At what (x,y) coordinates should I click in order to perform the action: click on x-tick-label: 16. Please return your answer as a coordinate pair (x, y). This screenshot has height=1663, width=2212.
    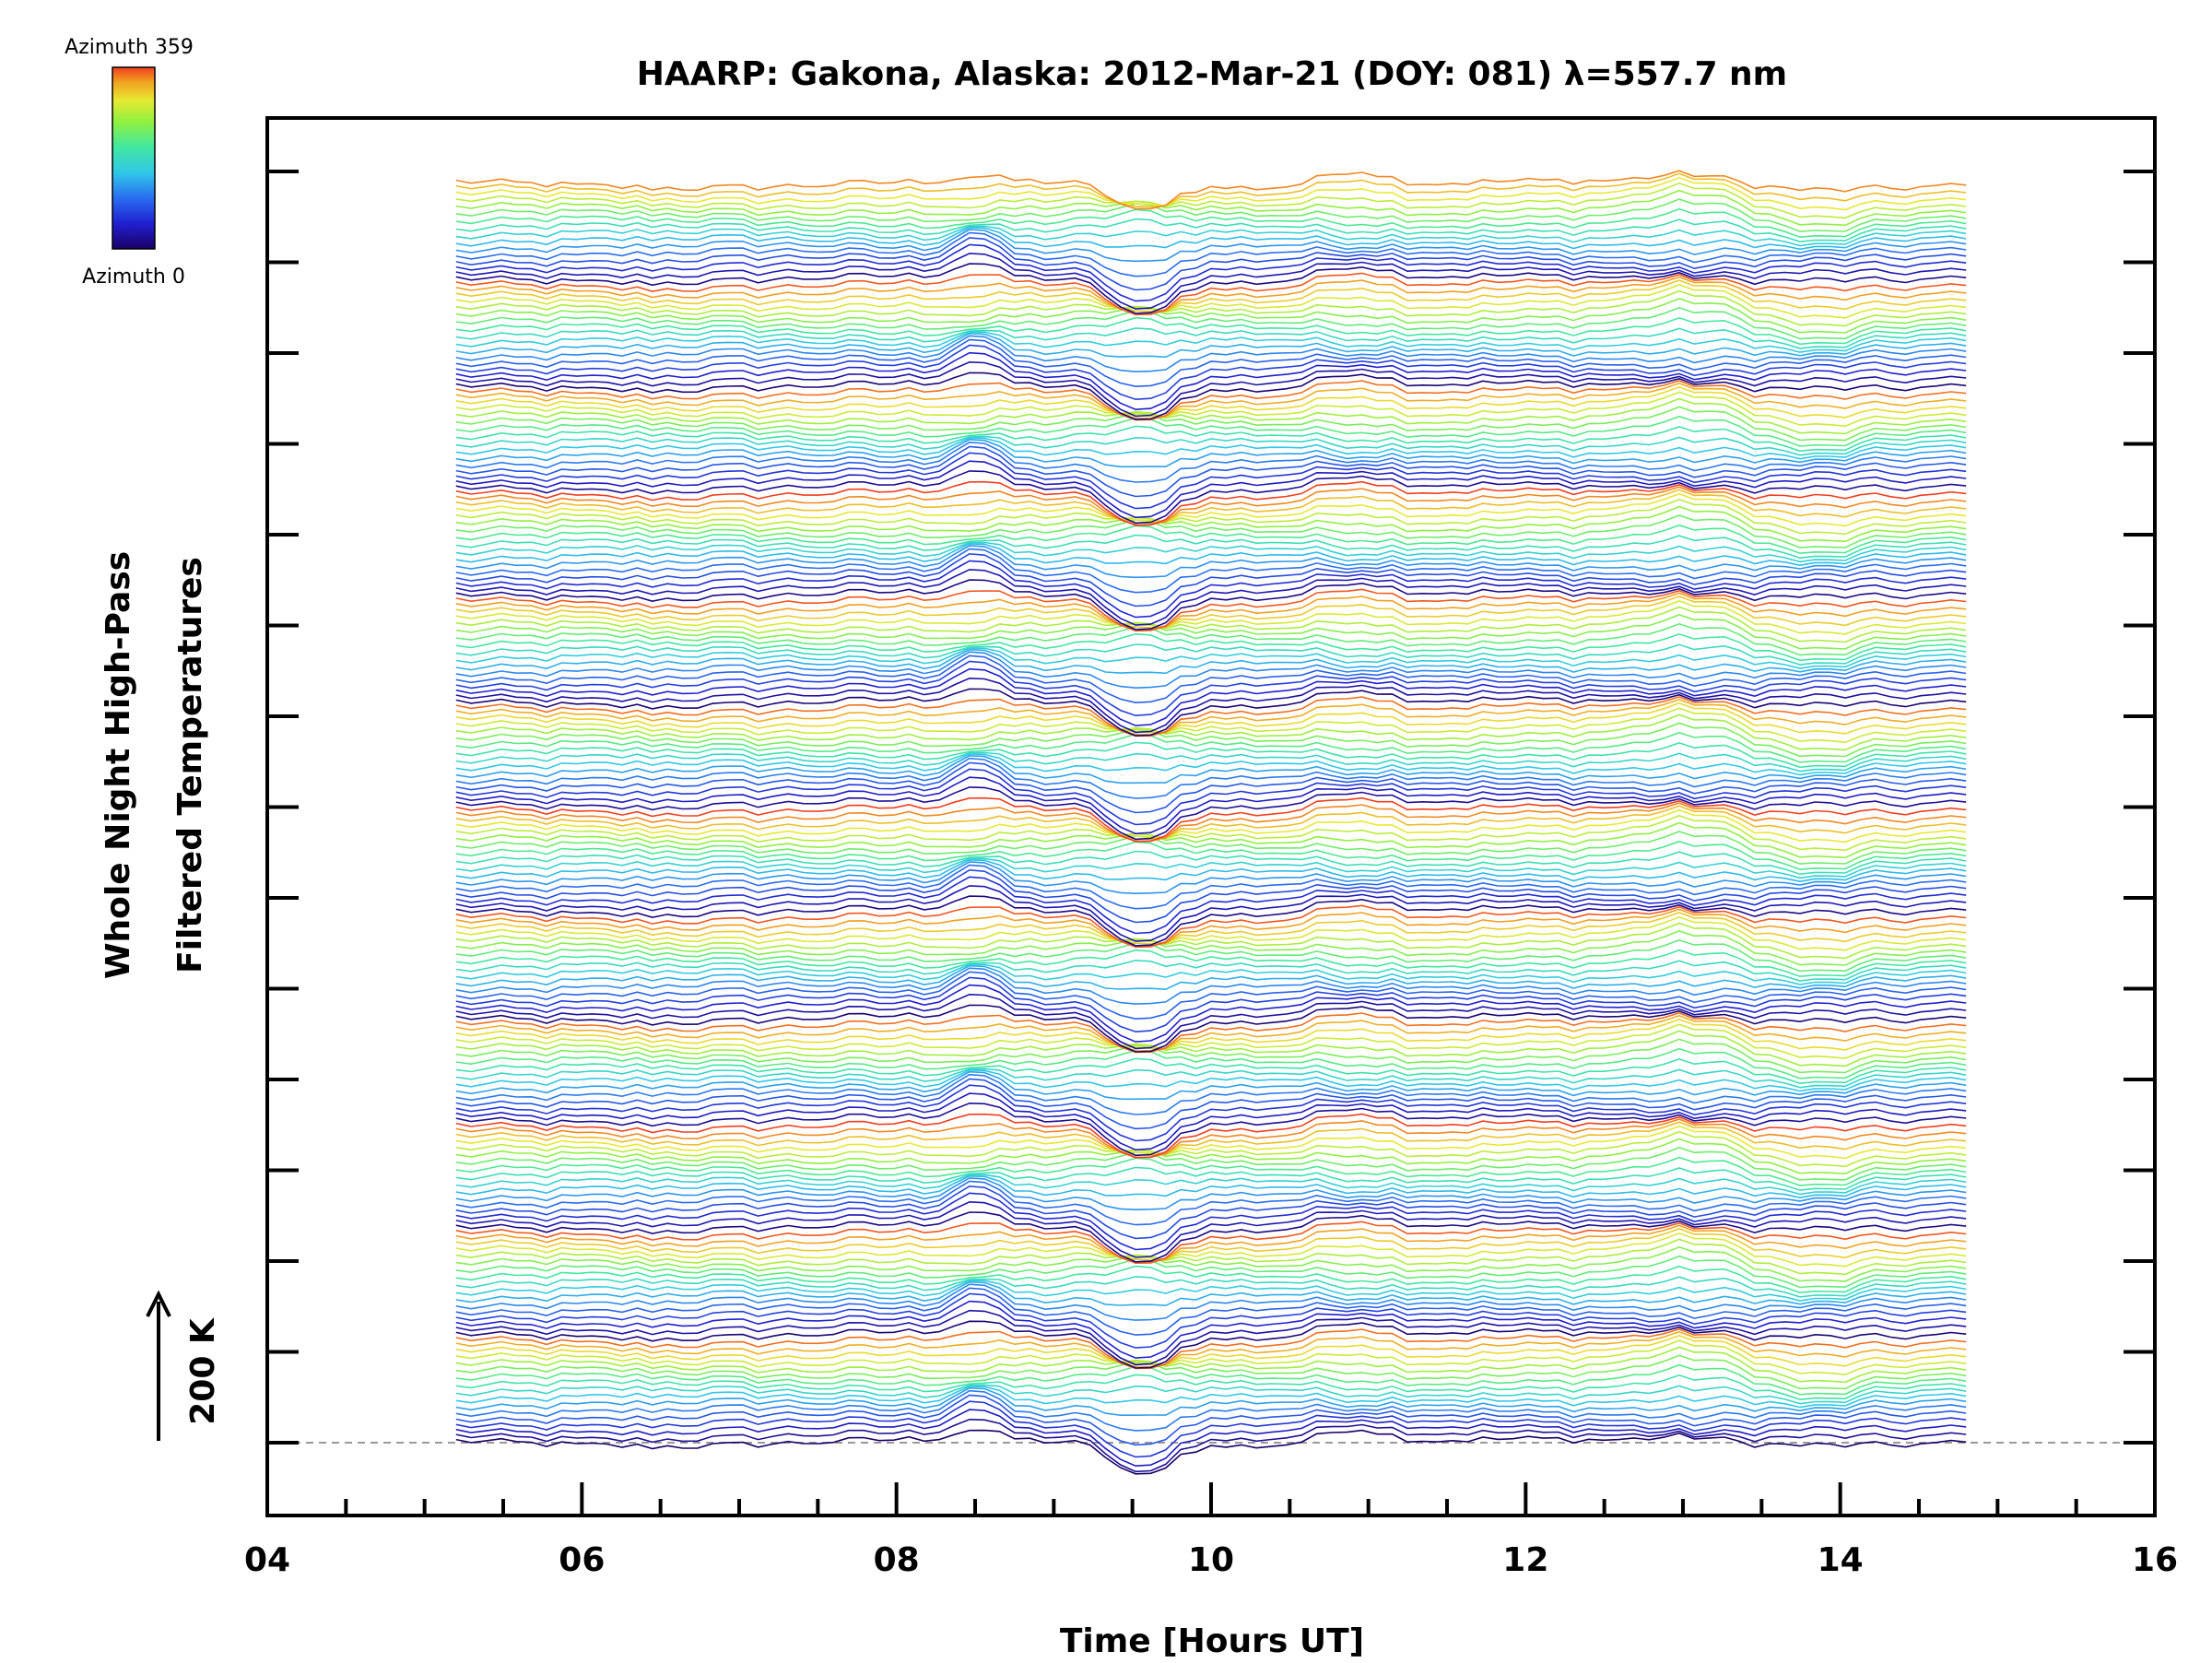
    Looking at the image, I should click on (2155, 1560).